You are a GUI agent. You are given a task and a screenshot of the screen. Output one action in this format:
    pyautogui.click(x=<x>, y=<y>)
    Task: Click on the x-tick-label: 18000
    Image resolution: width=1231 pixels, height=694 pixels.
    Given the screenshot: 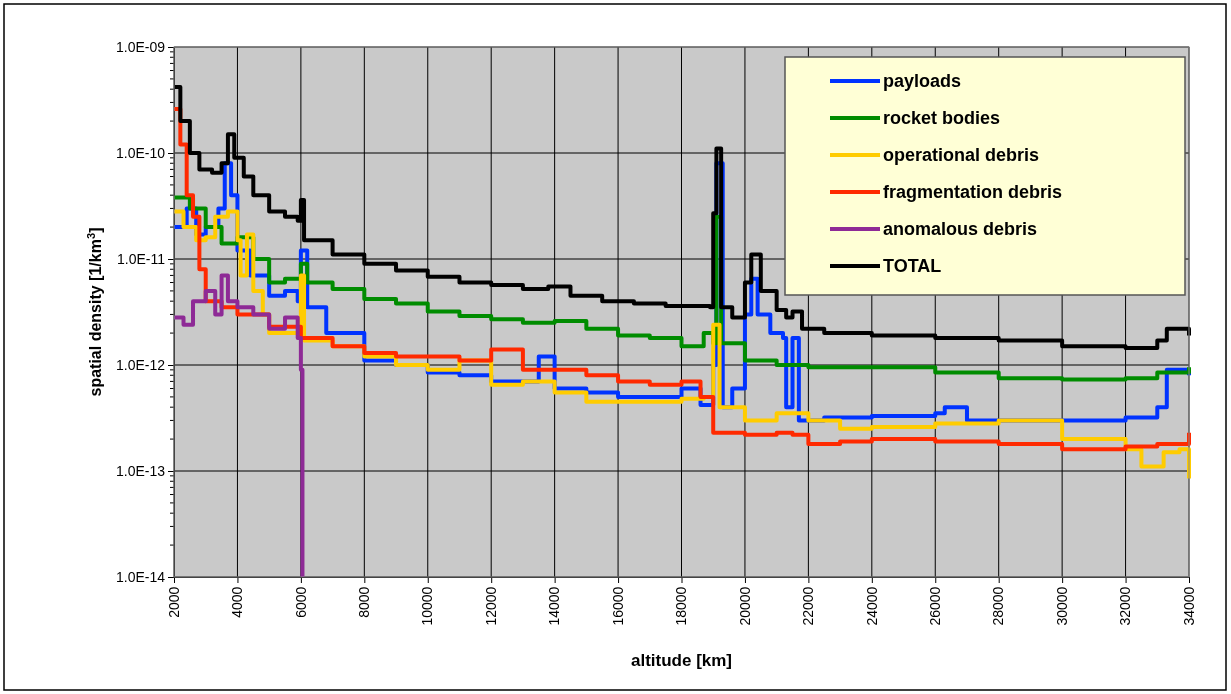 What is the action you would take?
    pyautogui.click(x=681, y=606)
    